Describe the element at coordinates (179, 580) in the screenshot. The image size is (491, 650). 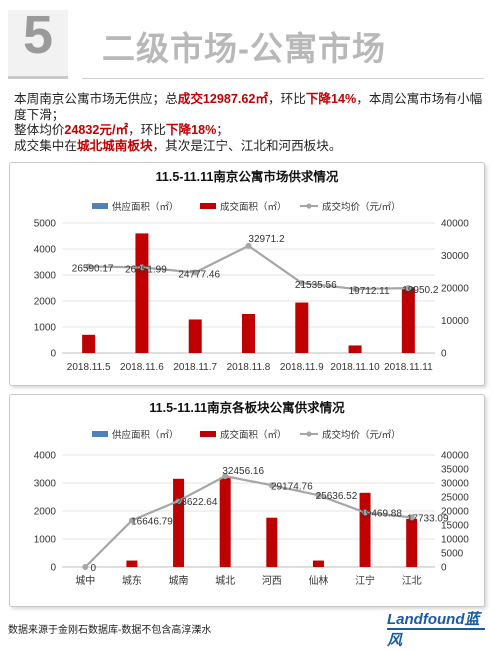
I see `x-tick-label: 城南` at that location.